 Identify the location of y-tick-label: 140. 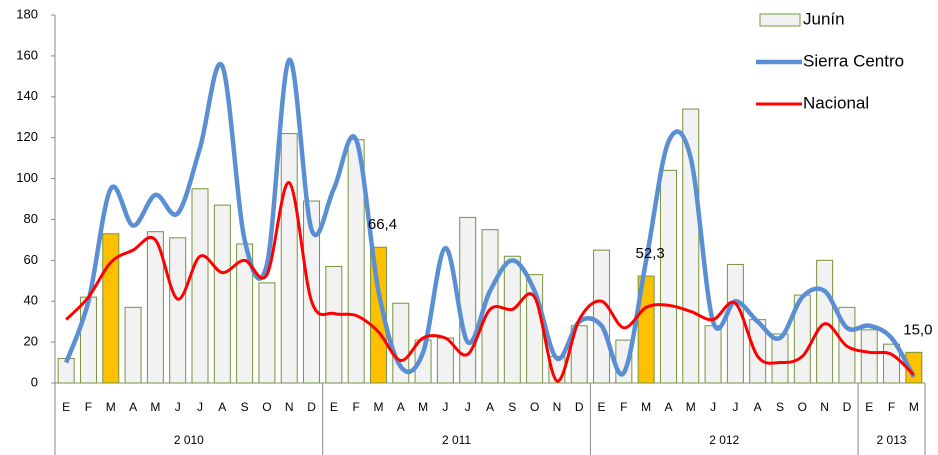
(27, 95).